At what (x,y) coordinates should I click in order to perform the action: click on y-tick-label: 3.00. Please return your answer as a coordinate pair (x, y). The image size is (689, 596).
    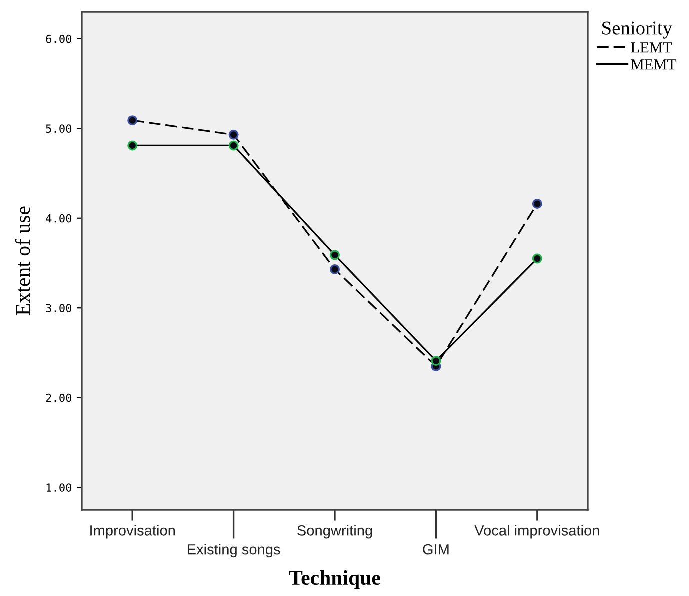
    Looking at the image, I should click on (59, 308).